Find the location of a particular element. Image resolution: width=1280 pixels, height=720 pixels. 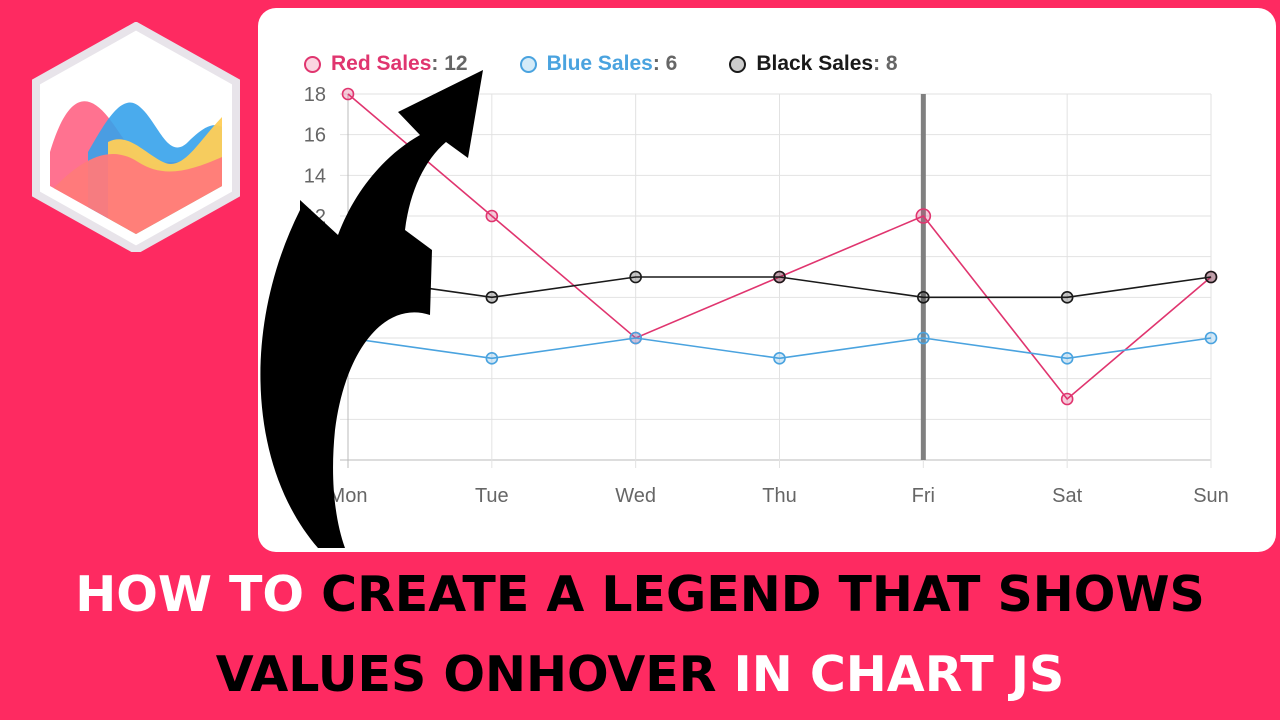

legend-sep-blue: : is located at coordinates (659, 63).